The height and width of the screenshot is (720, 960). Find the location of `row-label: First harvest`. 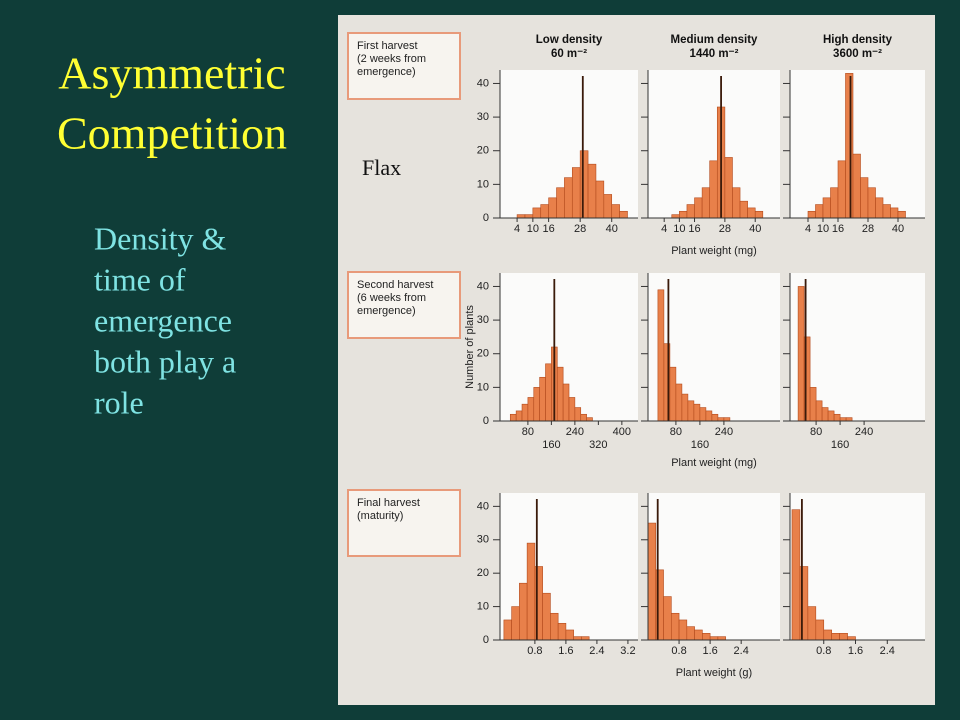

row-label: First harvest is located at coordinates (387, 46).